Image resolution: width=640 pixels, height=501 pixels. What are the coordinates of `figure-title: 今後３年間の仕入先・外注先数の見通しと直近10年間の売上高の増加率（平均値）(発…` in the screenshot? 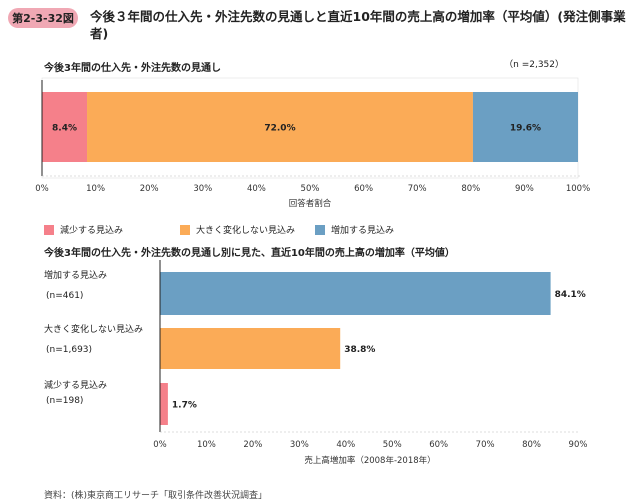 It's located at (358, 25).